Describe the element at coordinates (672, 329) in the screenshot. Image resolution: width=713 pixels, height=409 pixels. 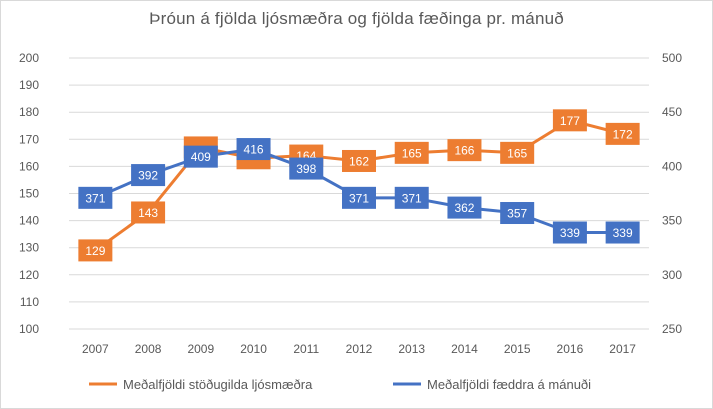
I see `y-right-tick-label: 250` at that location.